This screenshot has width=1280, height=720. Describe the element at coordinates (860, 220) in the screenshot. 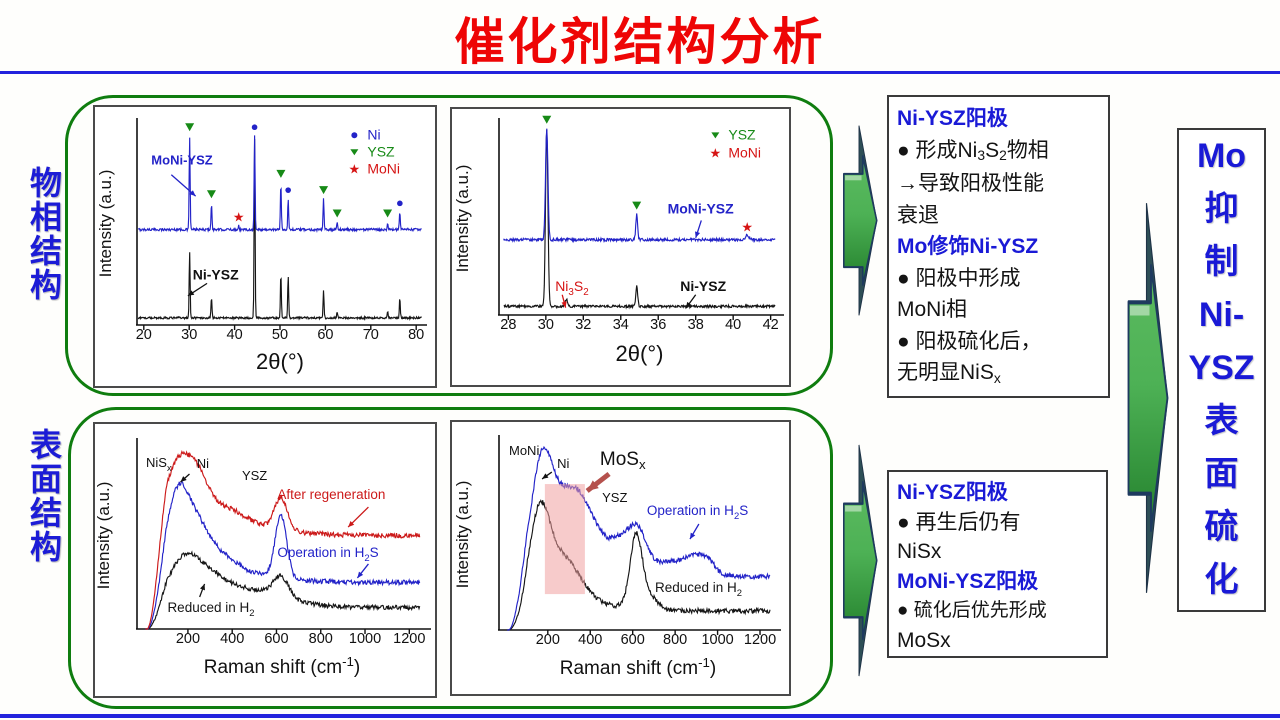

I see `flow-arrow-top-svg` at that location.